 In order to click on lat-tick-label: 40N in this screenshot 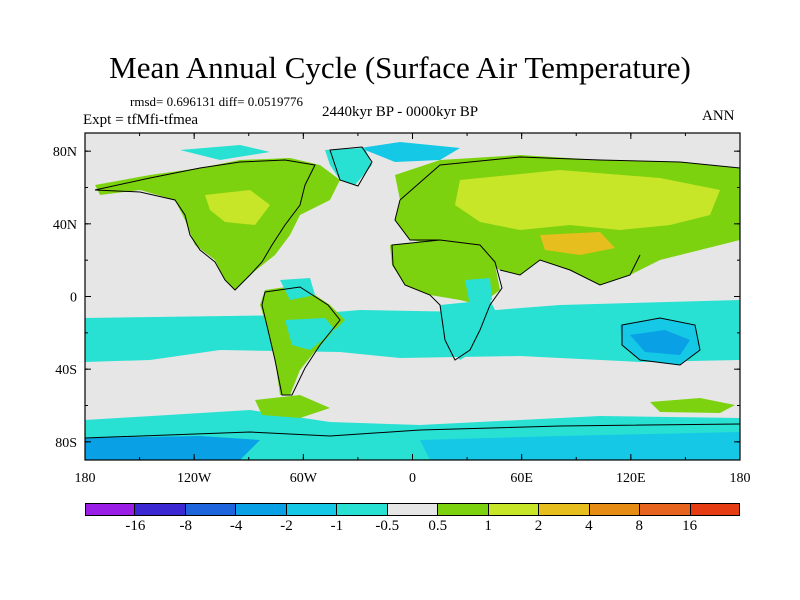, I will do `click(65, 225)`.